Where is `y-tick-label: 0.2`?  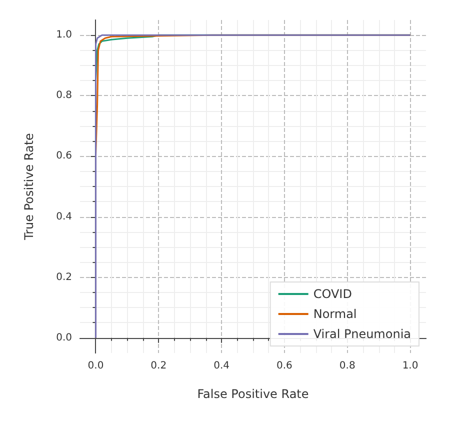
y-tick-label: 0.2 is located at coordinates (64, 277).